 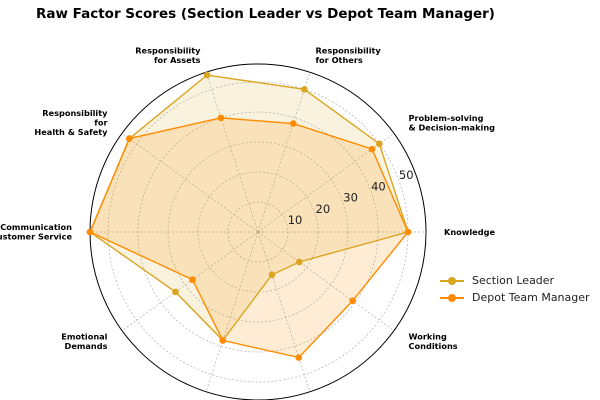 I want to click on legend-item-depot-team-manager: Depot Team Manager, so click(x=515, y=297).